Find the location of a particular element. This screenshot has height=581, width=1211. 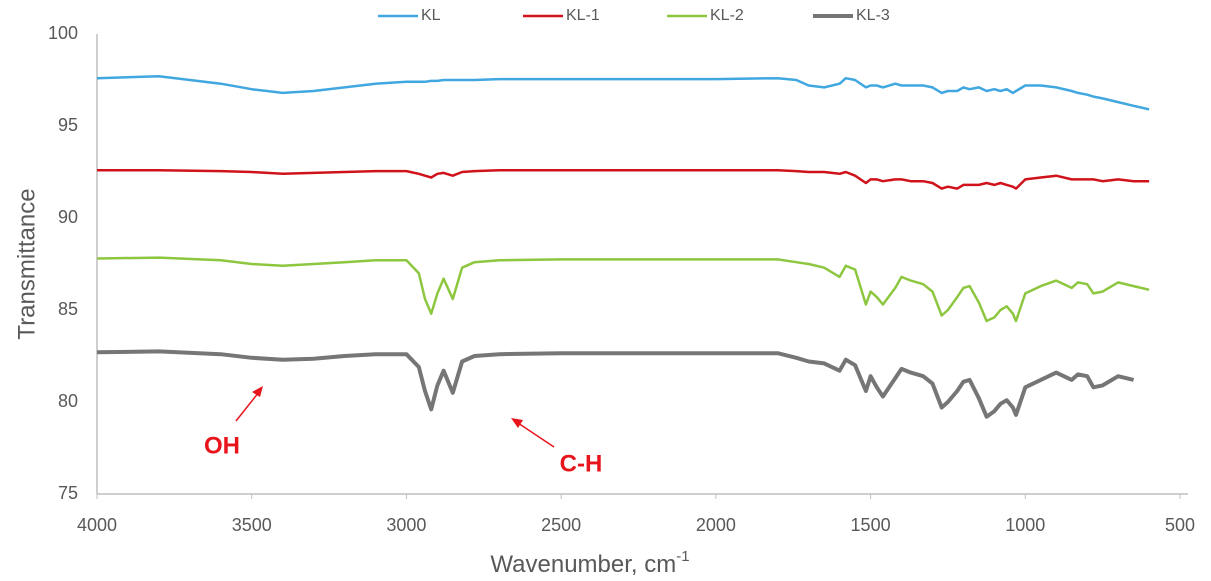

annotation: C-H is located at coordinates (581, 463).